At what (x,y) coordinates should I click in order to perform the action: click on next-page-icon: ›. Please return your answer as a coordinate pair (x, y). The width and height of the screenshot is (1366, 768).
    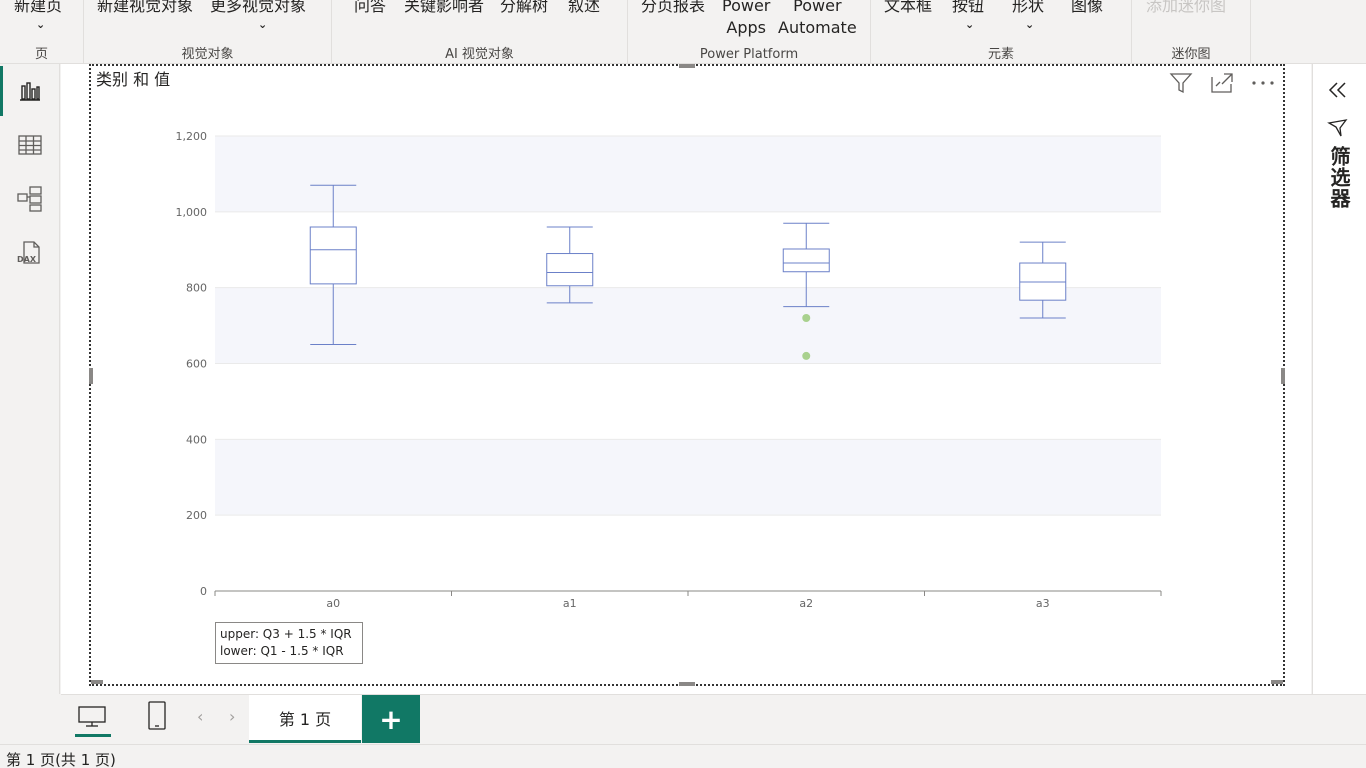
    Looking at the image, I should click on (232, 716).